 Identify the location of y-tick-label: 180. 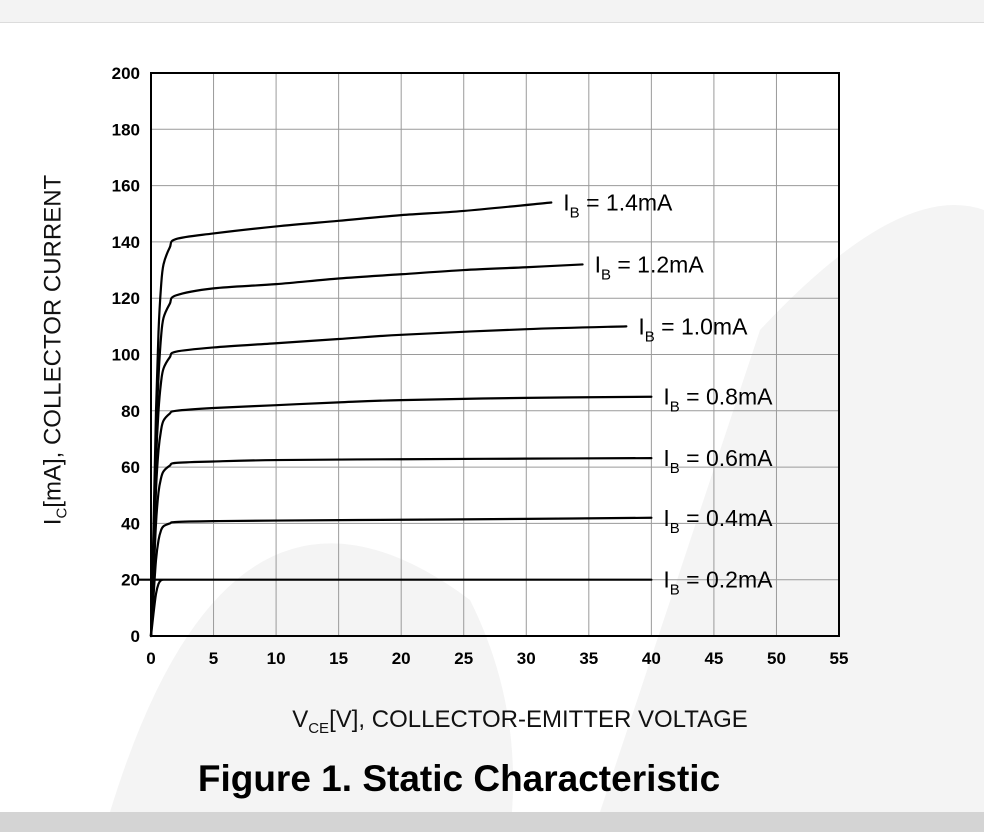
(126, 129).